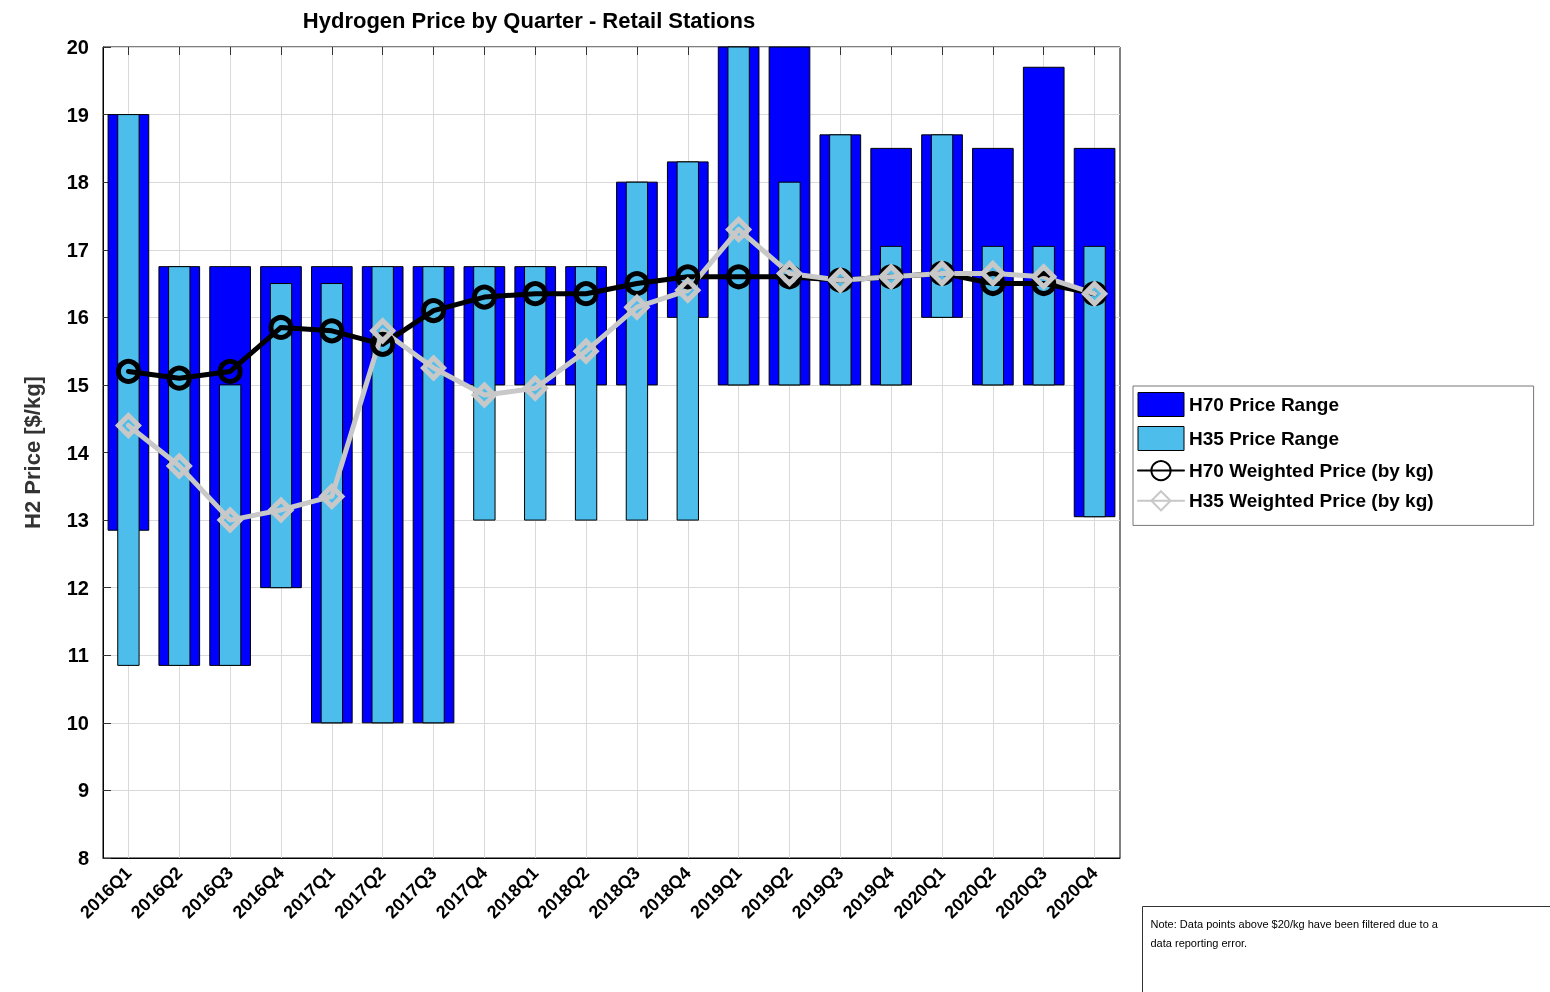 The image size is (1550, 992). I want to click on y-tick-label: 12, so click(77, 587).